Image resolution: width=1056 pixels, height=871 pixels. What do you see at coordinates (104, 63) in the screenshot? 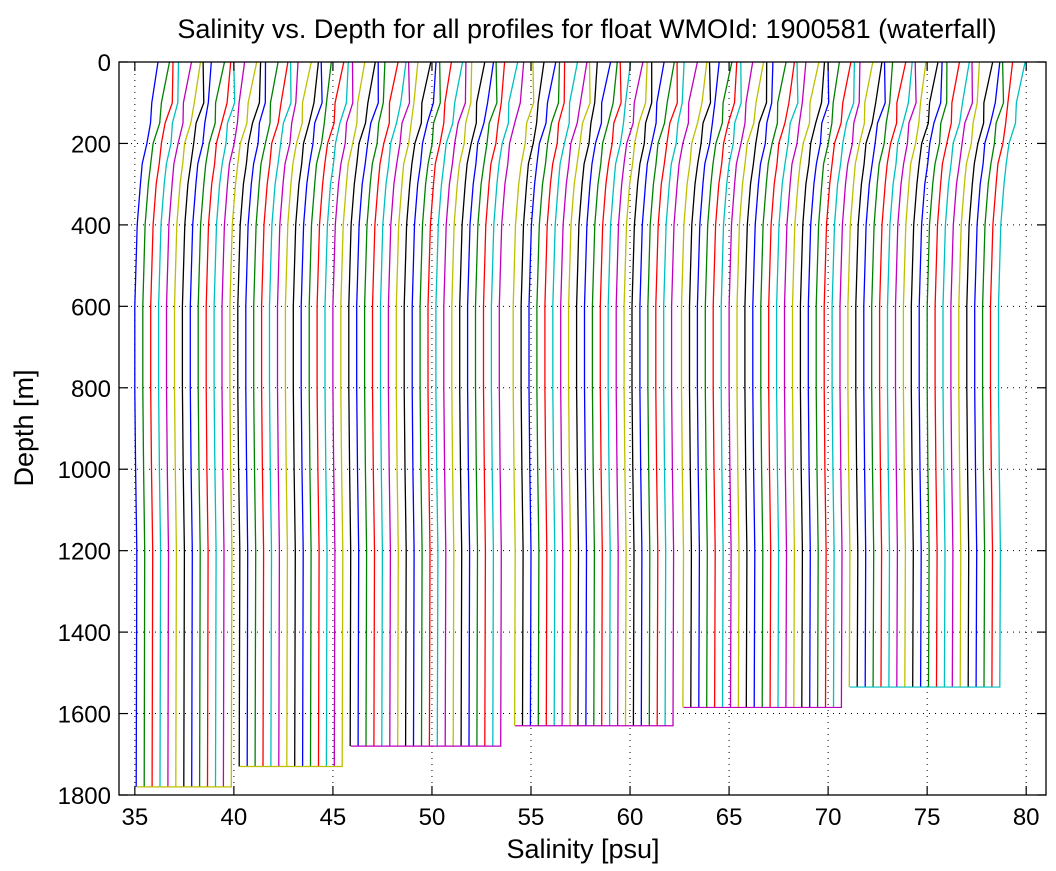
I see `y-tick-label: 0` at bounding box center [104, 63].